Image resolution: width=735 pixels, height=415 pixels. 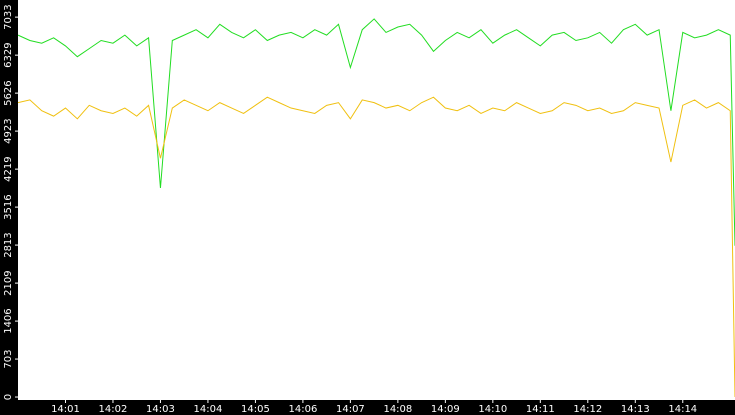 I want to click on x-tick-label: 14:08, so click(x=397, y=409).